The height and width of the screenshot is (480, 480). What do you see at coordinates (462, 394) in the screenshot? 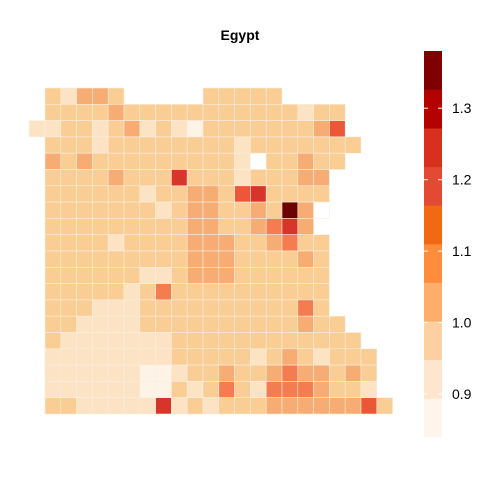
I see `legend-tick-label: 0.9` at bounding box center [462, 394].